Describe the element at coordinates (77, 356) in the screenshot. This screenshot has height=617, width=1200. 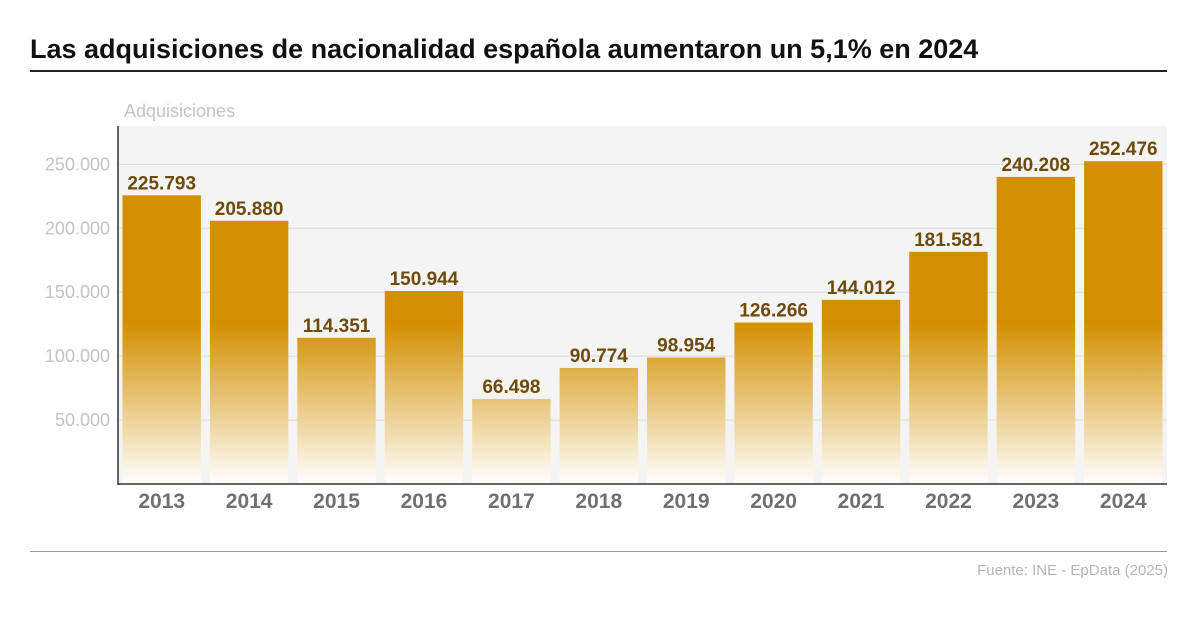
I see `y-tick-label: 100.000` at that location.